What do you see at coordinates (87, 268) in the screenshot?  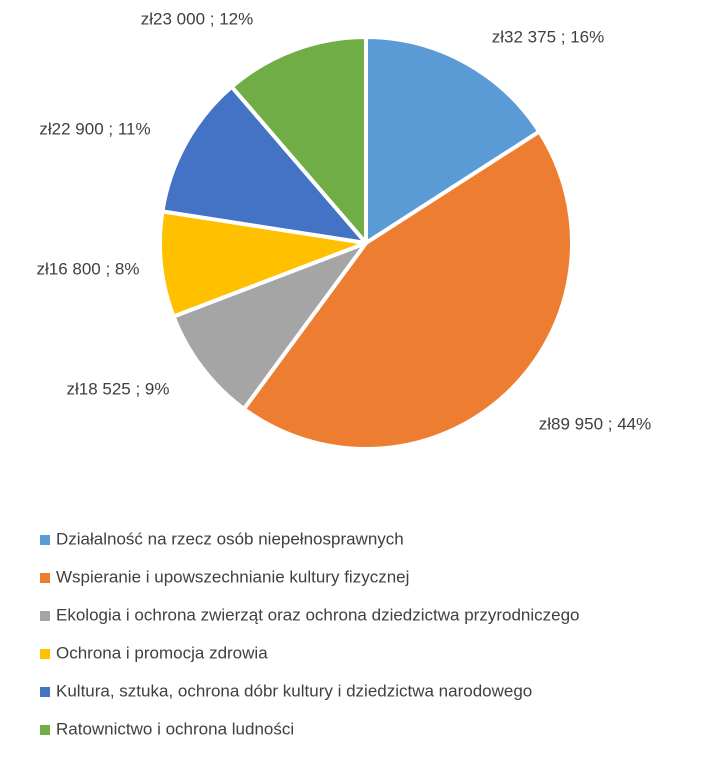 I see `data-label: zł16 800 ; 8%` at bounding box center [87, 268].